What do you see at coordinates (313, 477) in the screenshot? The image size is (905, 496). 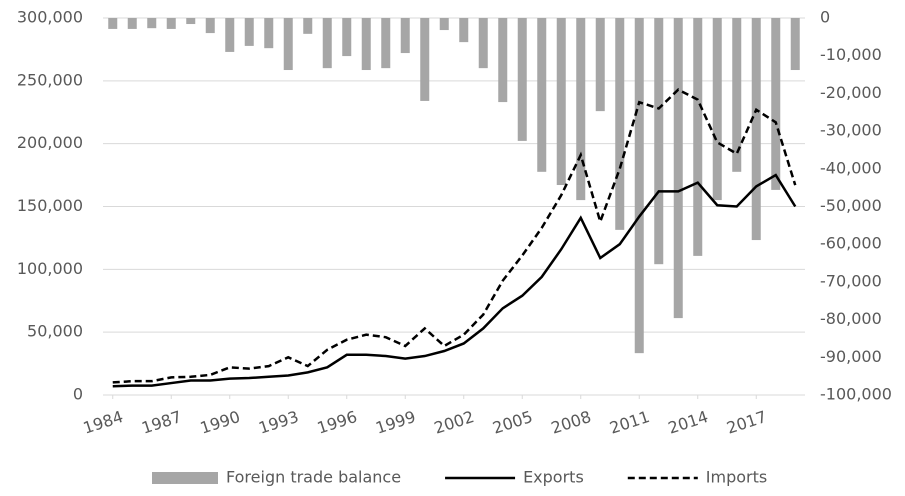 I see `legend-label: Foreign trade balance` at bounding box center [313, 477].